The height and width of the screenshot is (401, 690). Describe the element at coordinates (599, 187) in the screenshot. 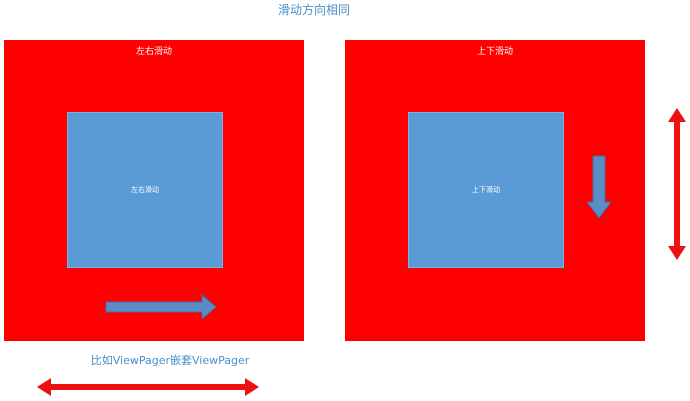

I see `arrow-down-icon` at that location.